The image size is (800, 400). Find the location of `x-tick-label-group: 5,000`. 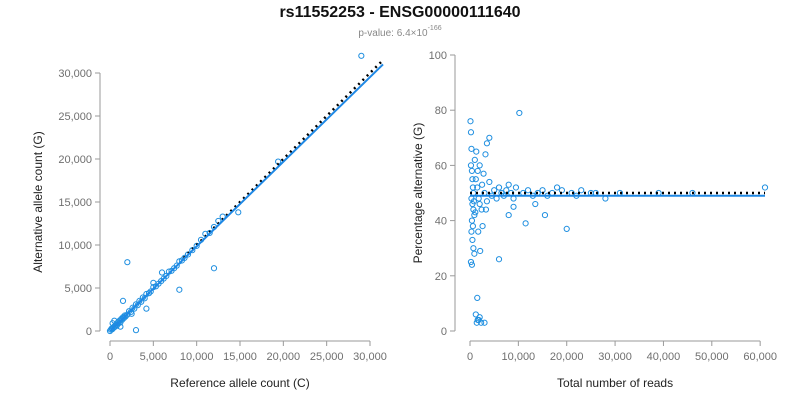

x-tick-label-group: 5,000 is located at coordinates (154, 357).